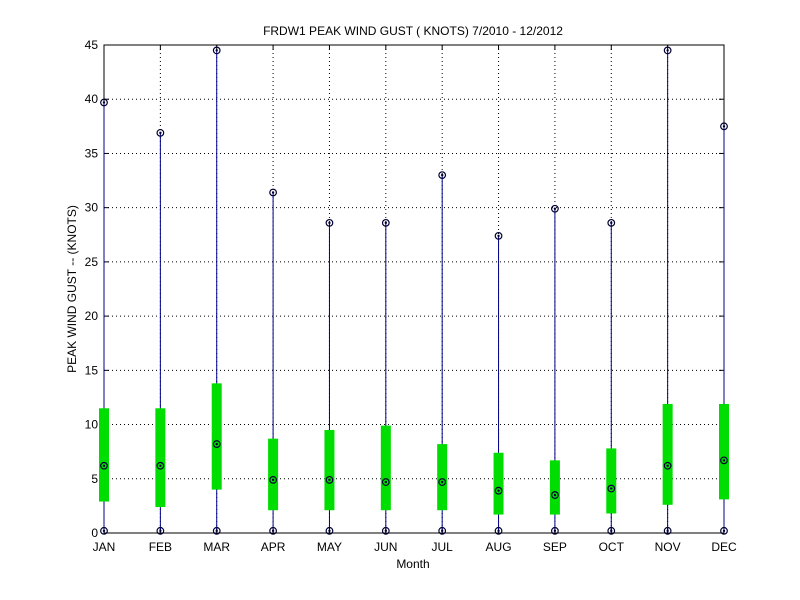 The height and width of the screenshot is (600, 800). What do you see at coordinates (273, 547) in the screenshot?
I see `x-tick-label: APR` at bounding box center [273, 547].